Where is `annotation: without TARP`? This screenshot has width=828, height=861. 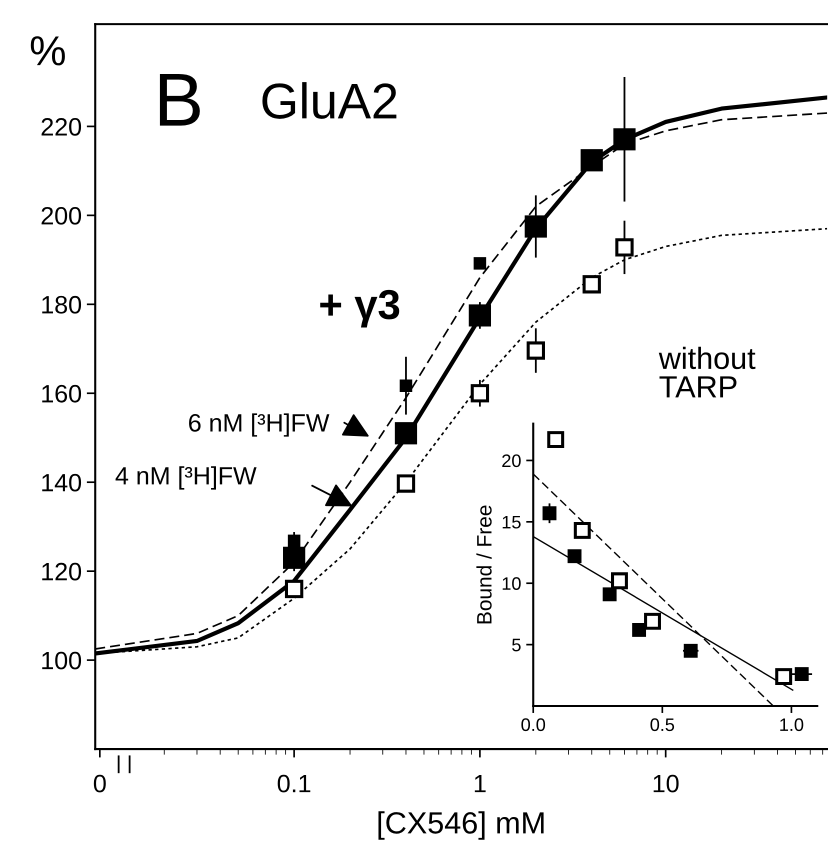 annotation: without TARP is located at coordinates (707, 372).